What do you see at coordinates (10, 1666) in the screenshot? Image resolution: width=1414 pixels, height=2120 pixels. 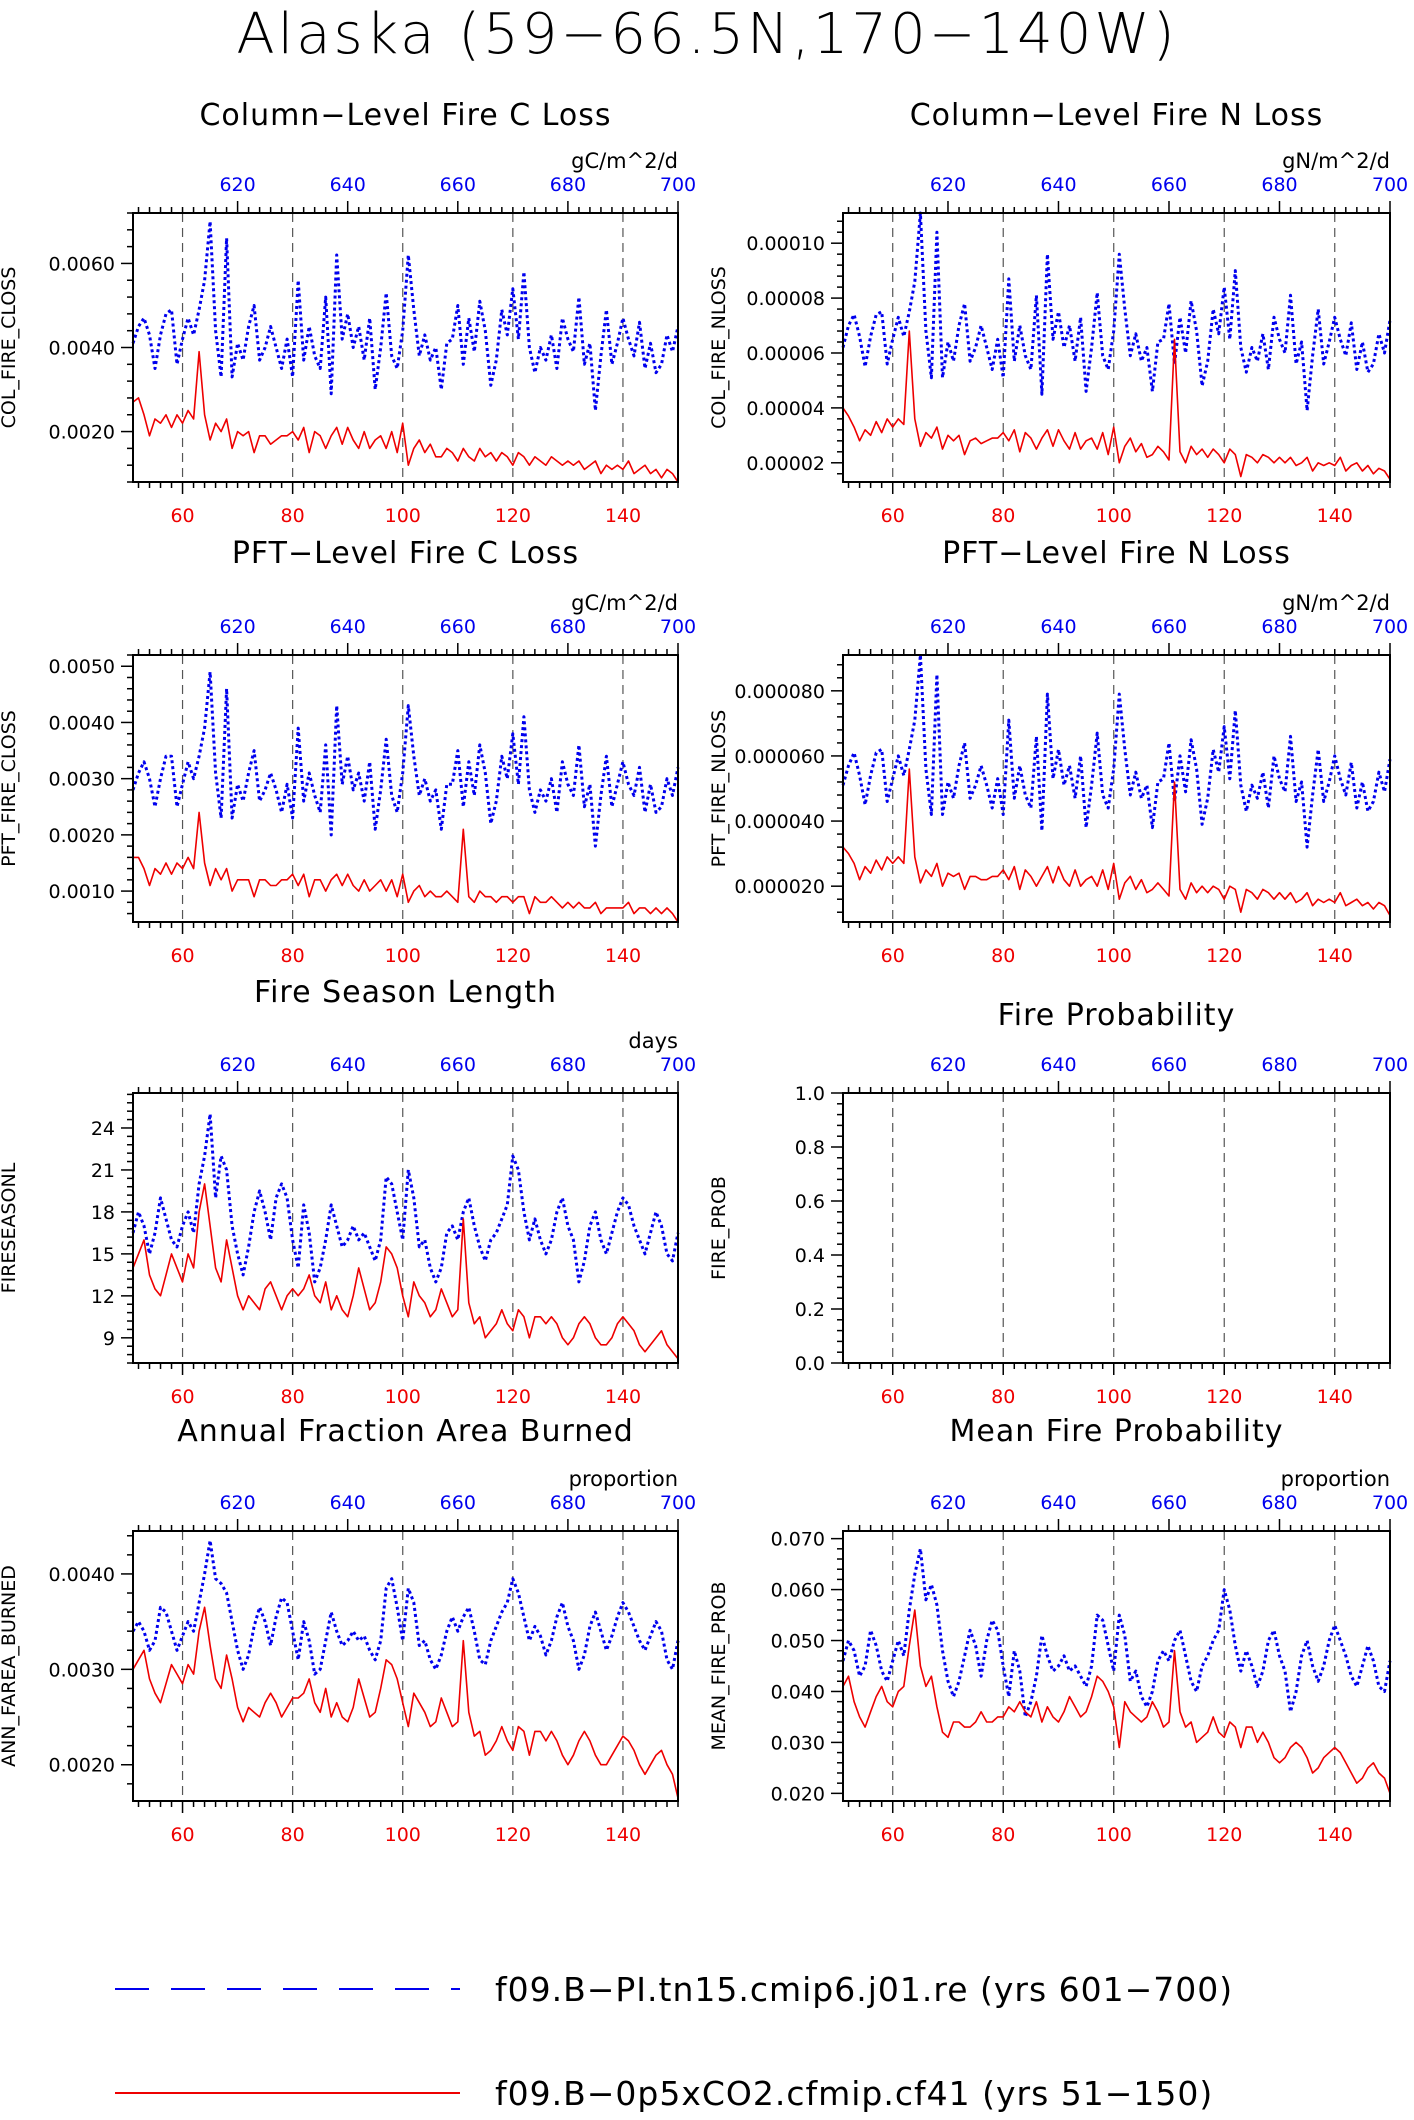 I see `y-axis-label: ANN_FAREA_BURNED` at bounding box center [10, 1666].